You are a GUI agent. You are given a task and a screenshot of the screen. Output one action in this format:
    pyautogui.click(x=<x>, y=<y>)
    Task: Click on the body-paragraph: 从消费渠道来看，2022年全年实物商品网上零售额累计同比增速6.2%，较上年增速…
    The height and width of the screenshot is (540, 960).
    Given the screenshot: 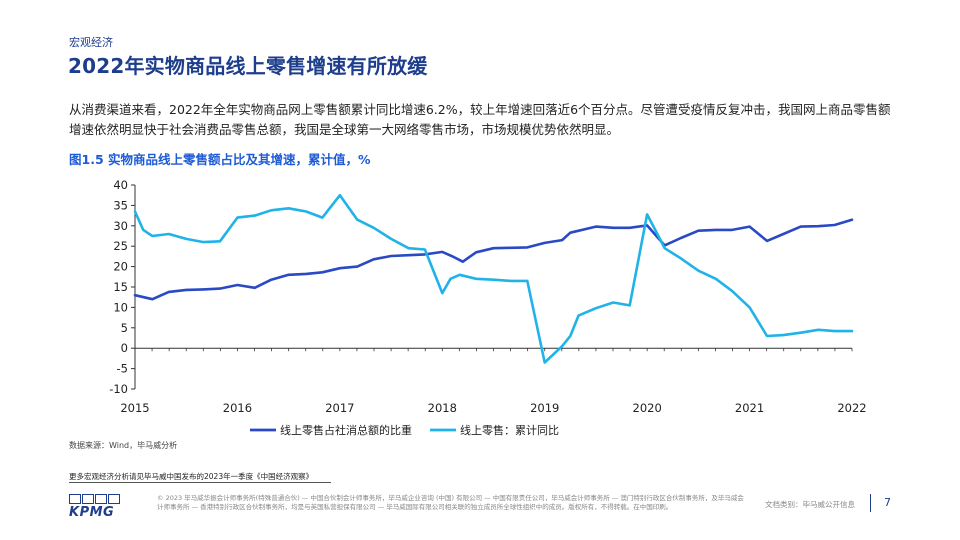 What is the action you would take?
    pyautogui.click(x=480, y=119)
    